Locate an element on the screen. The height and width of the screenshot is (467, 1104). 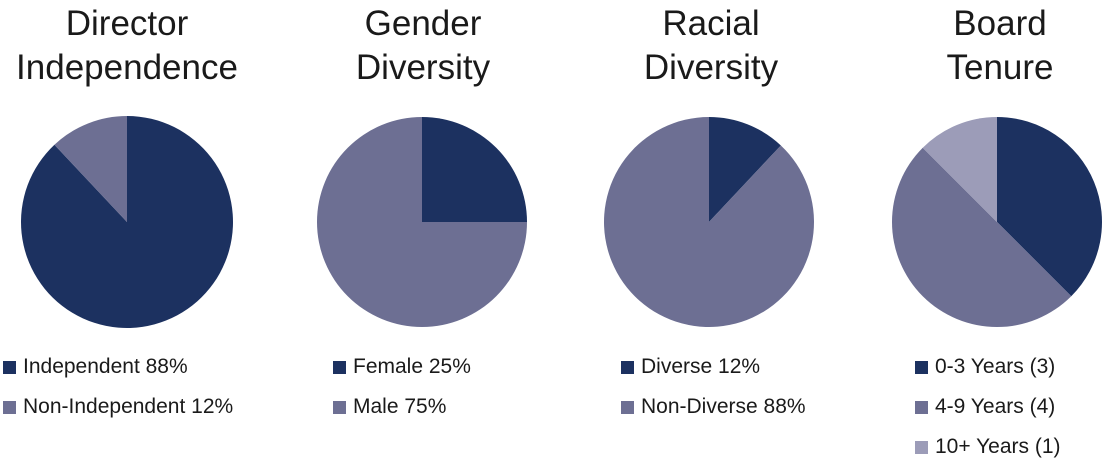
pie-slice-4-9-years is located at coordinates (982, 237).